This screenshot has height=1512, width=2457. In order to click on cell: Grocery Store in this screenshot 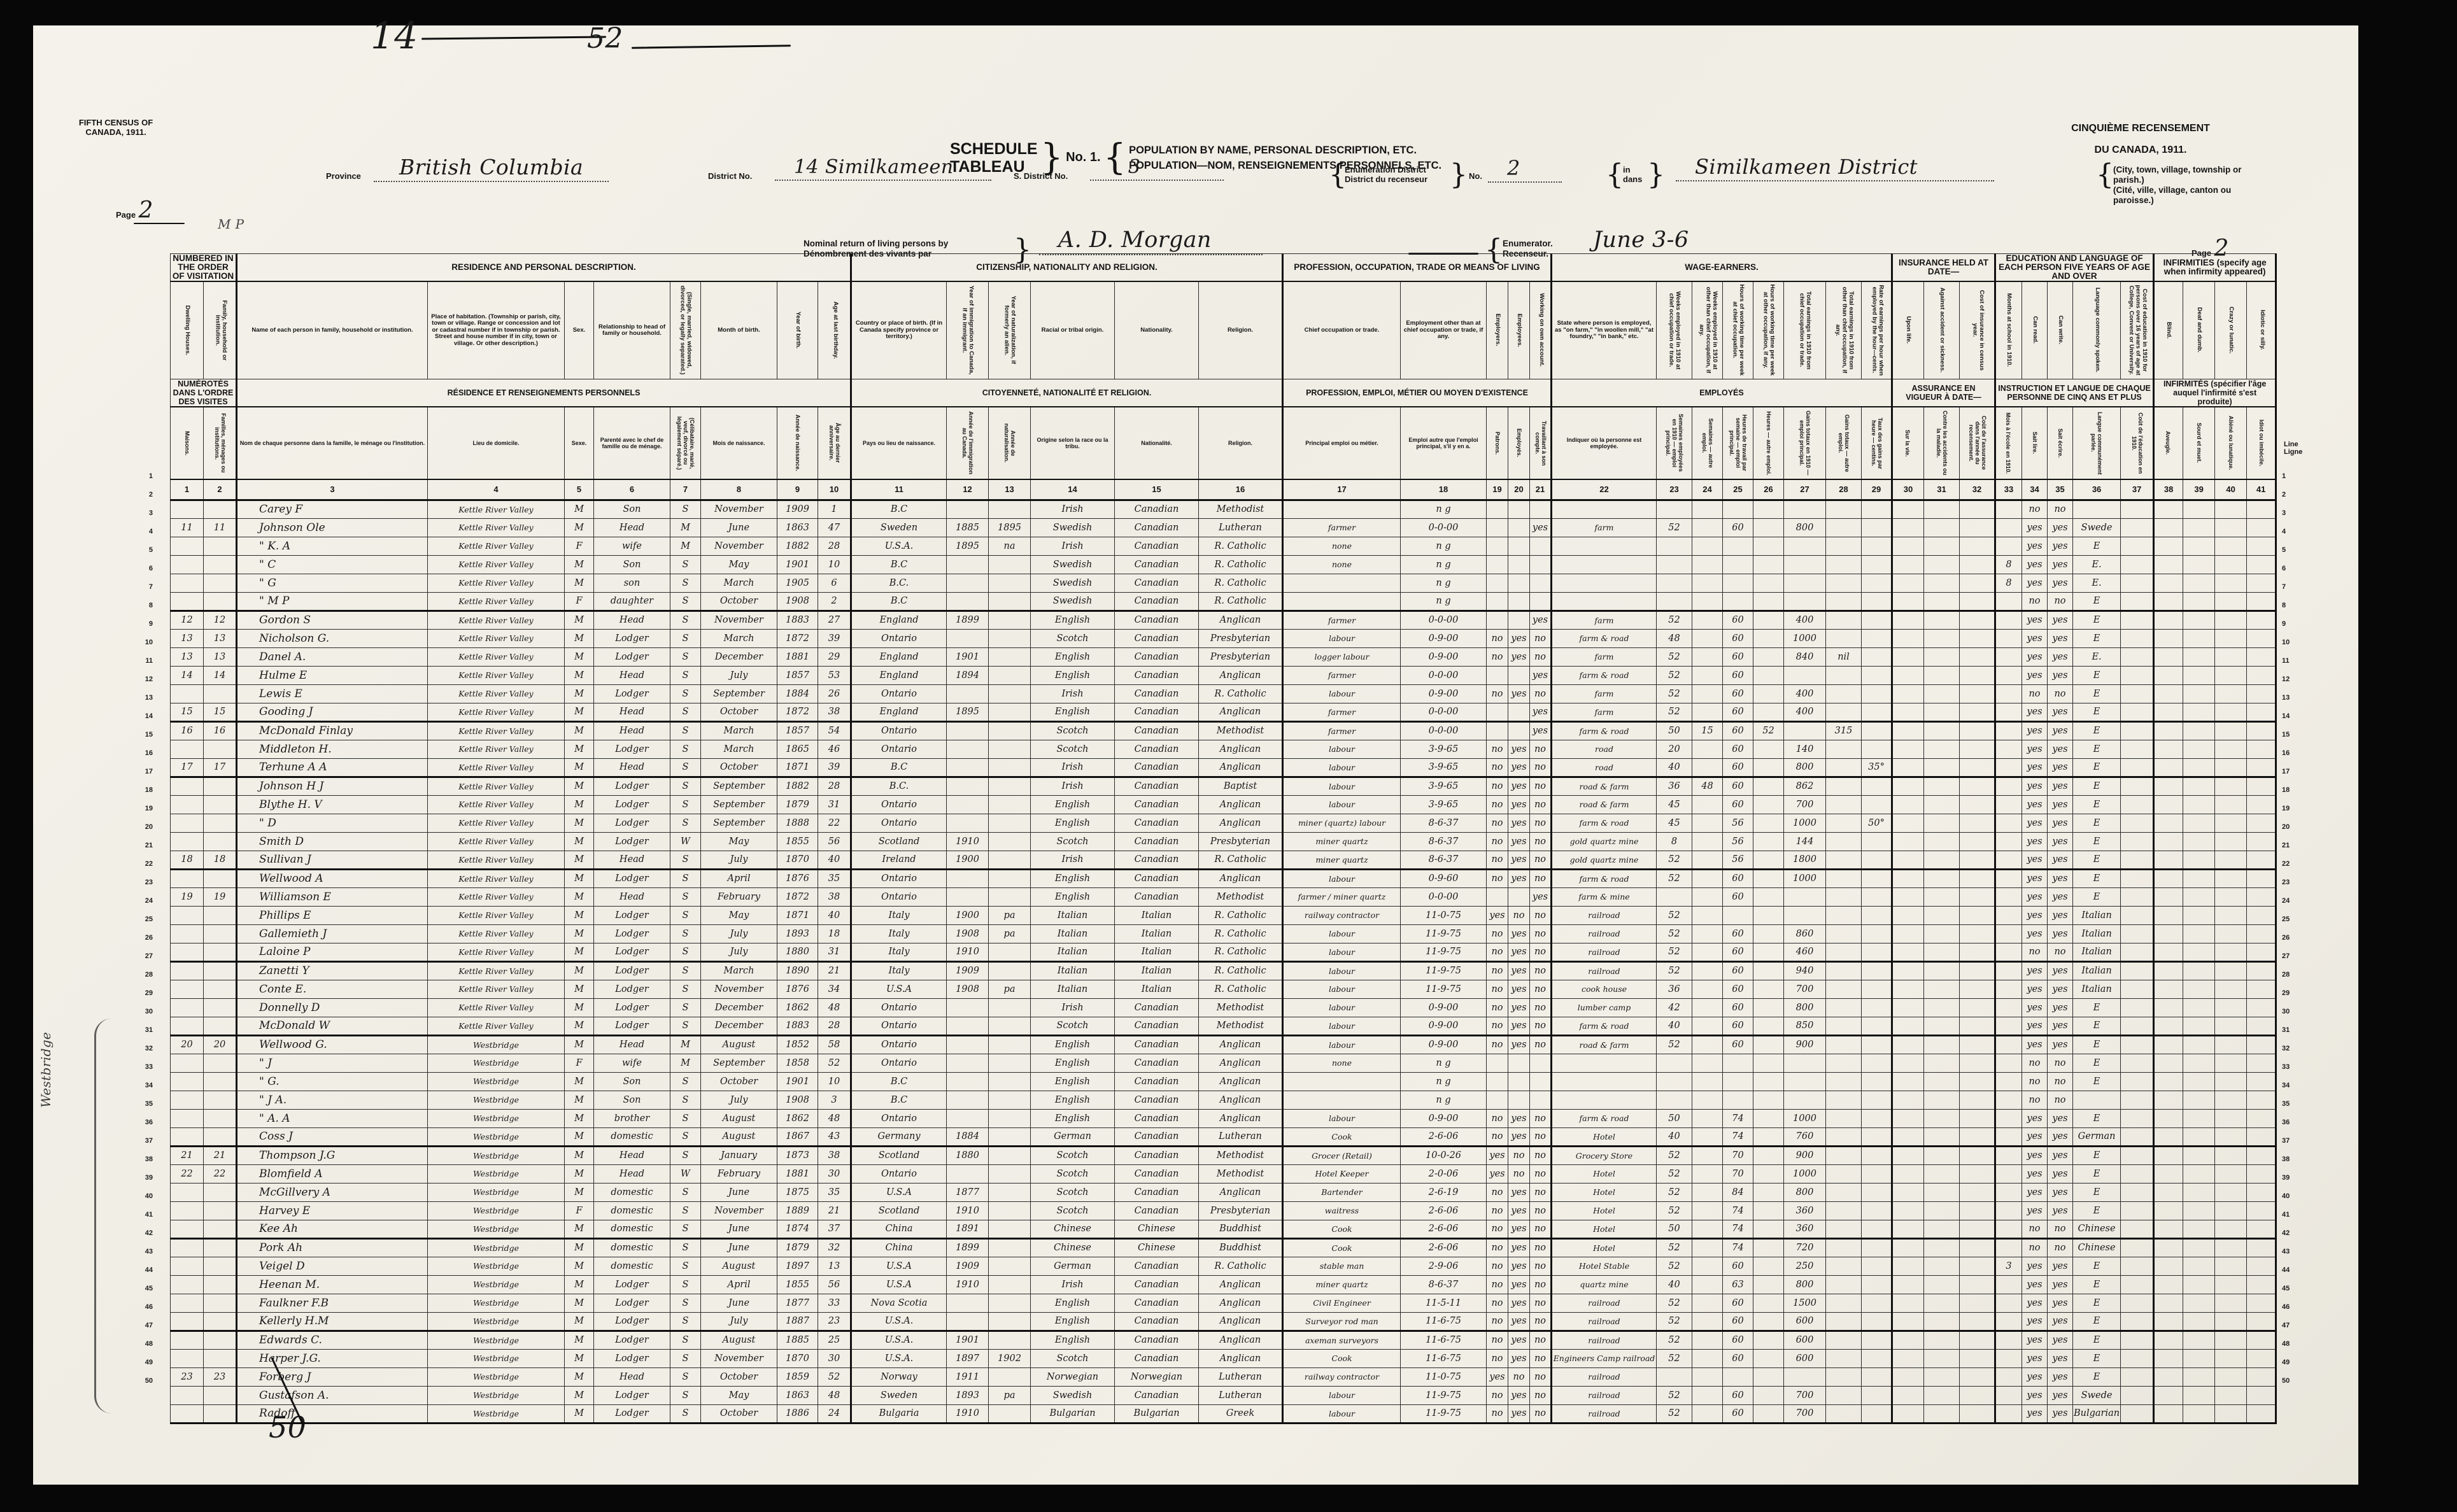, I will do `click(1604, 1155)`.